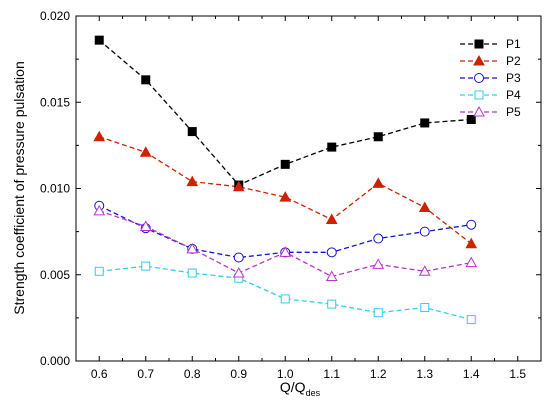  I want to click on x-axis-title-main: Q/Q, so click(293, 387).